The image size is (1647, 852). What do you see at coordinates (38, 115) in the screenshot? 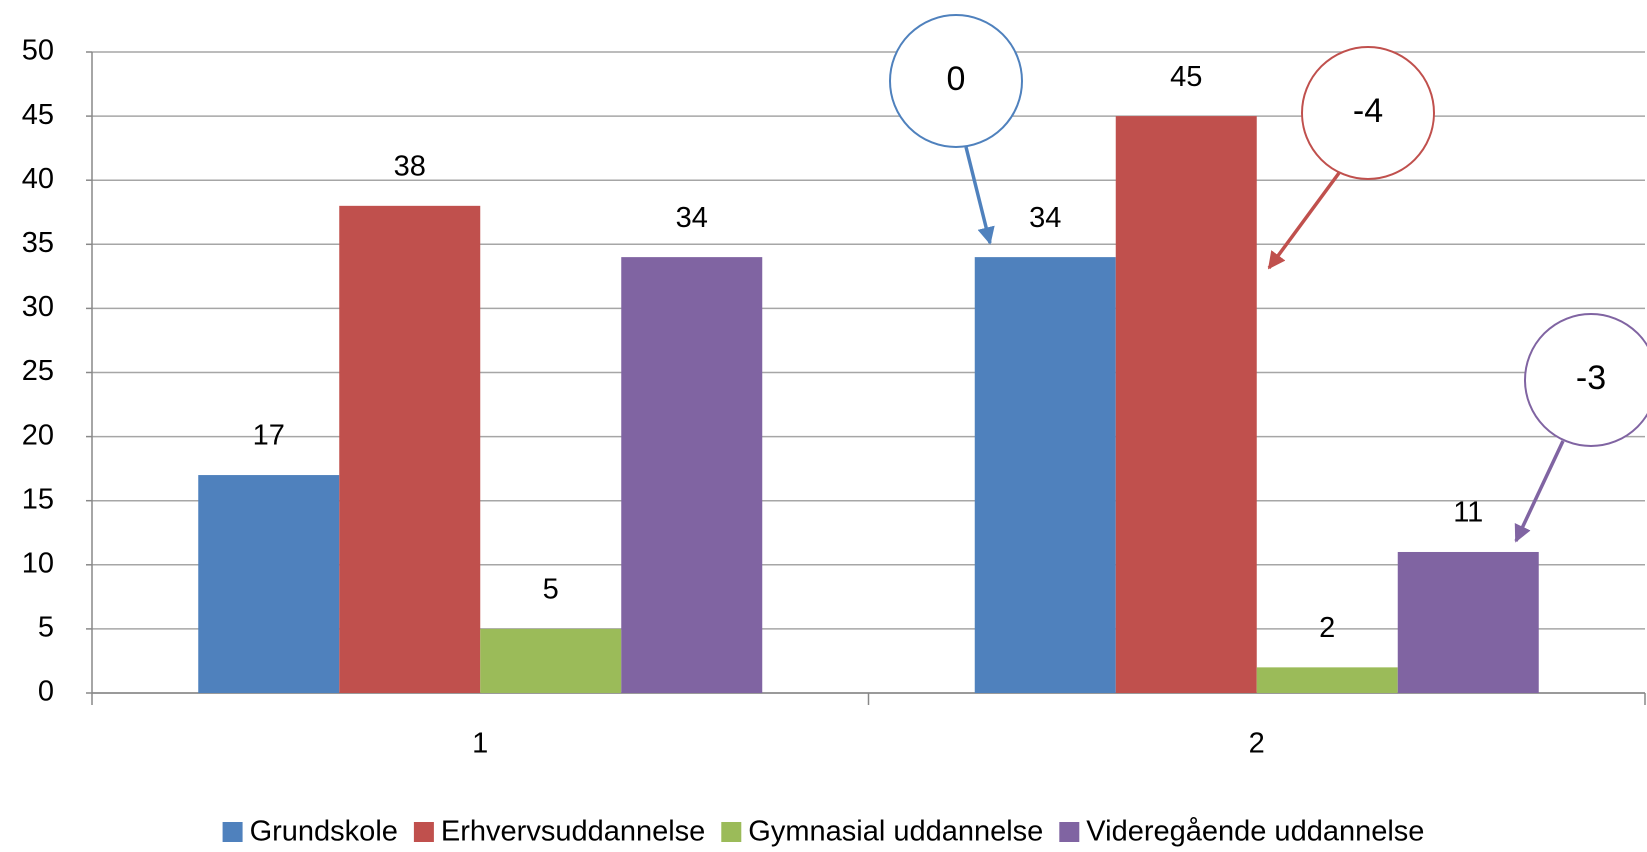
I see `y-tick-label: 45` at bounding box center [38, 115].